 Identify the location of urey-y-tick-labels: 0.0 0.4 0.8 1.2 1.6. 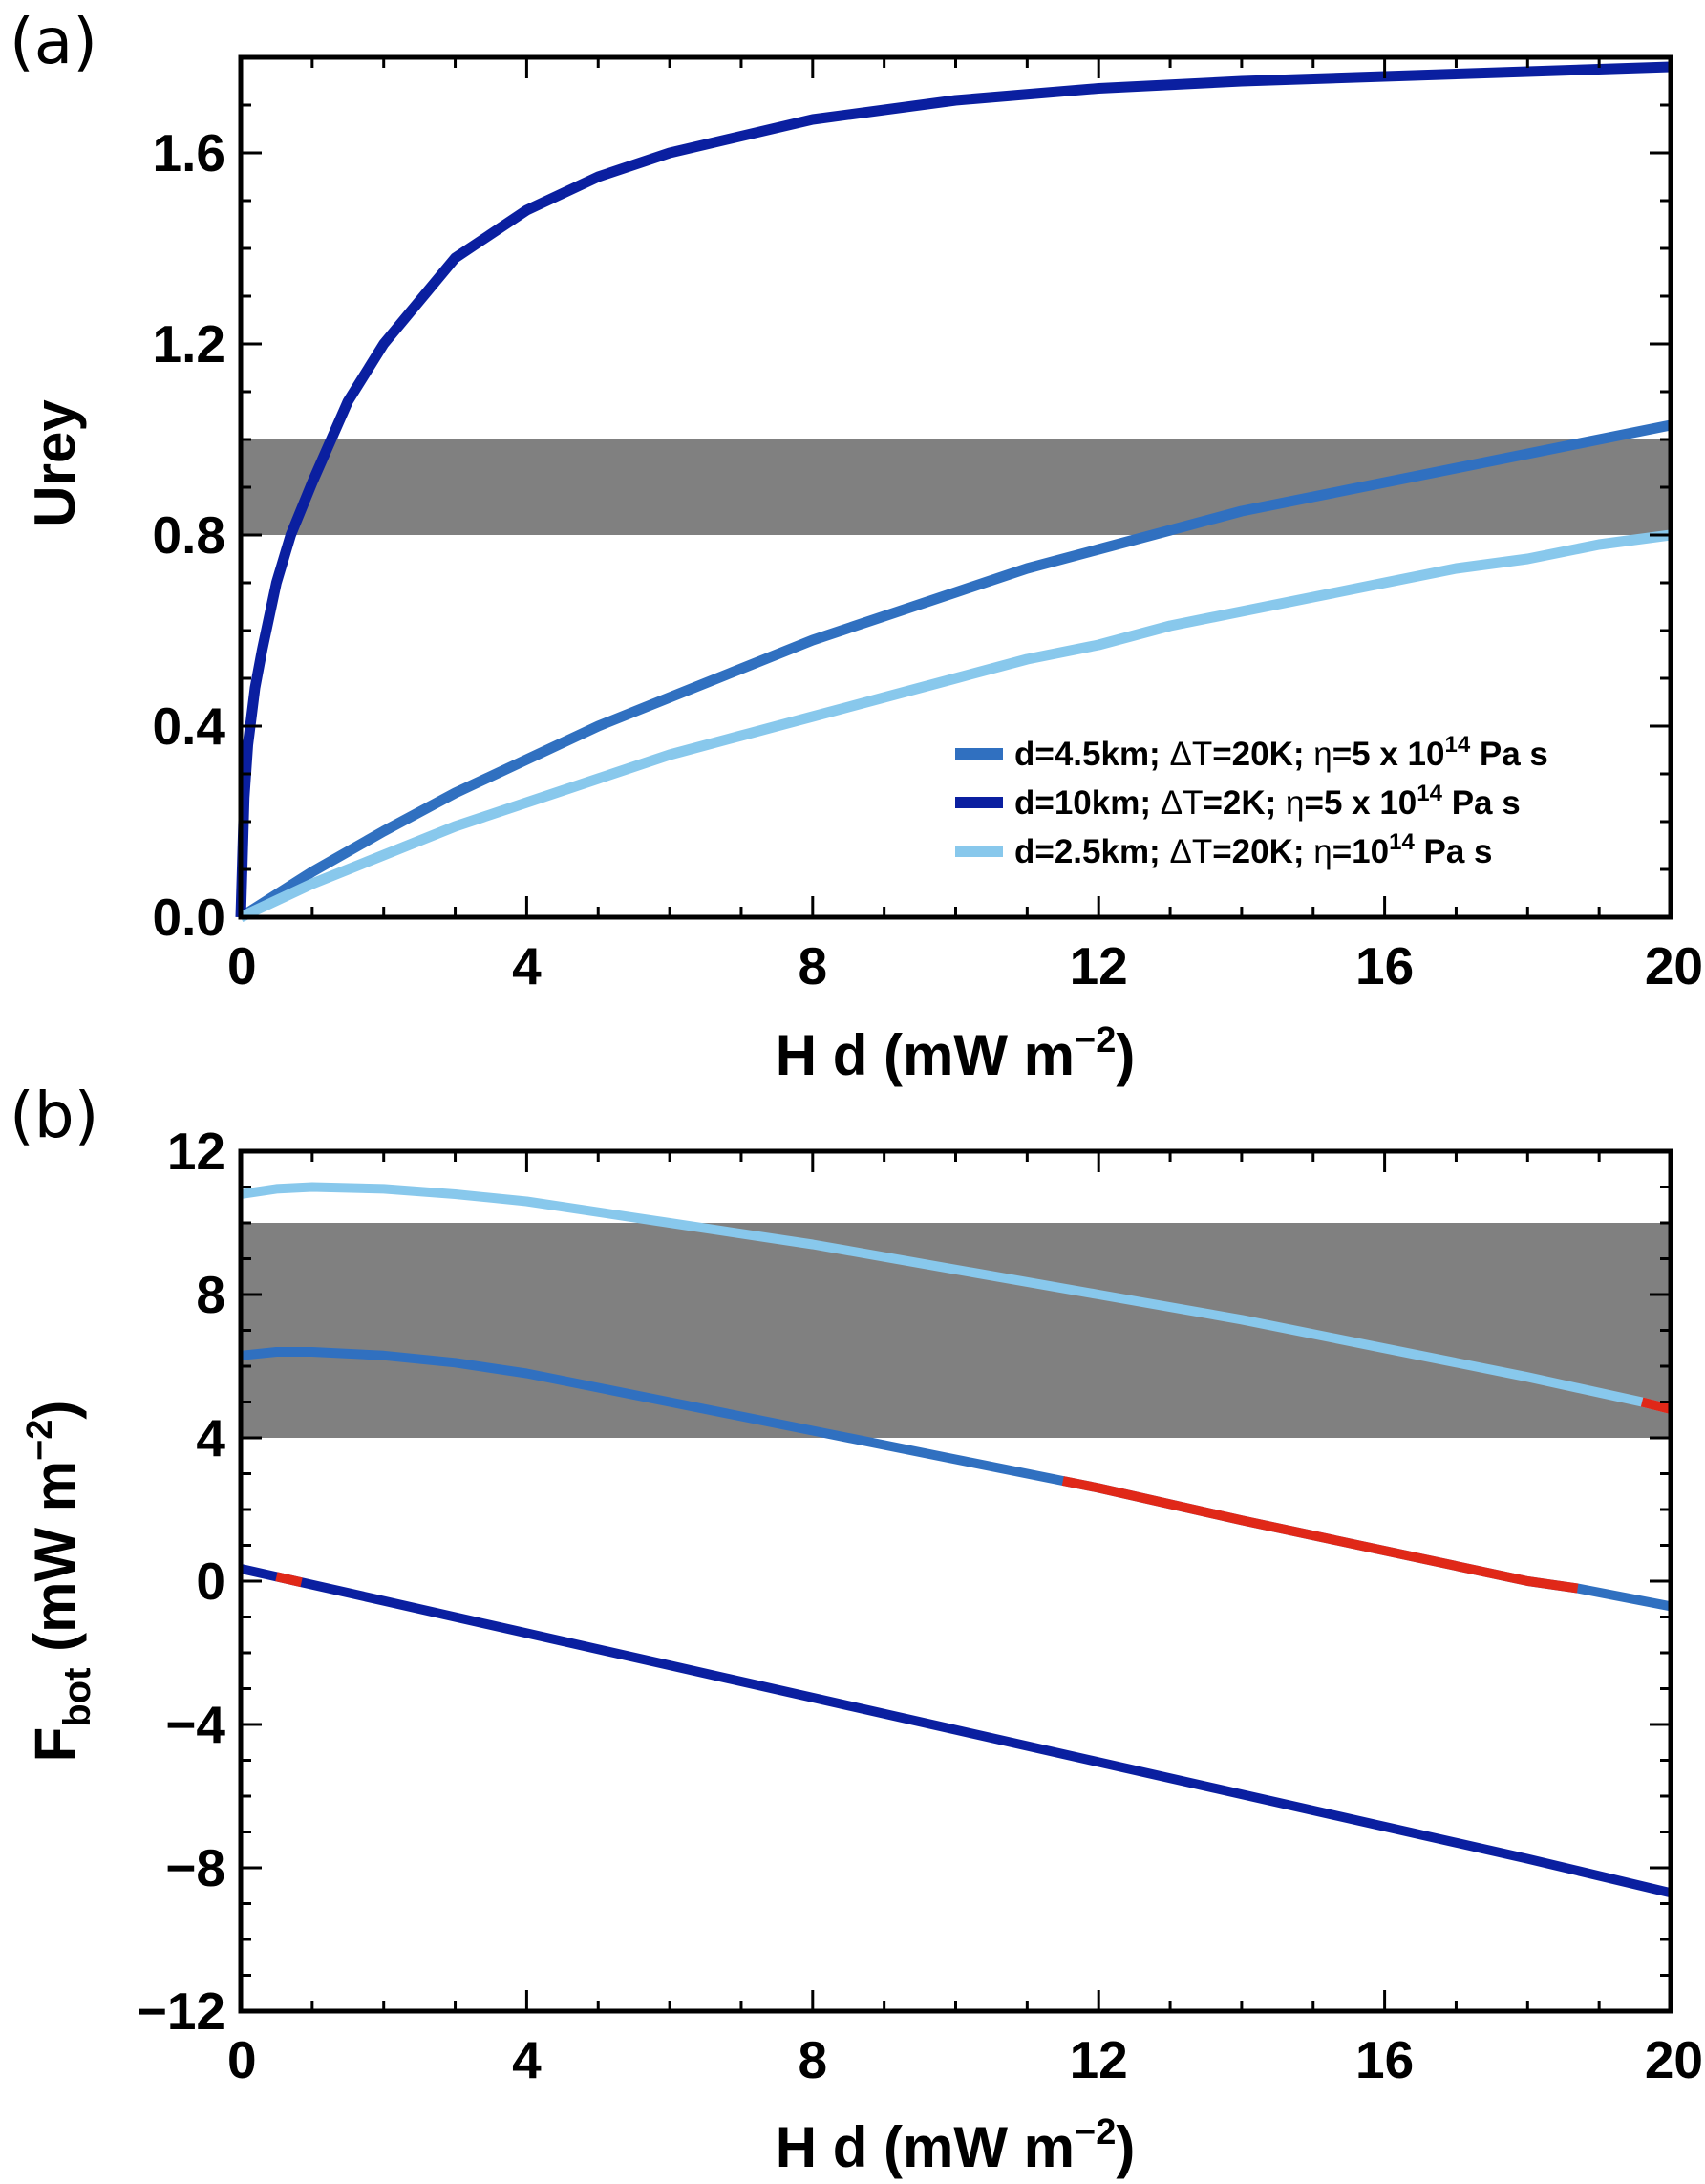
(189, 535).